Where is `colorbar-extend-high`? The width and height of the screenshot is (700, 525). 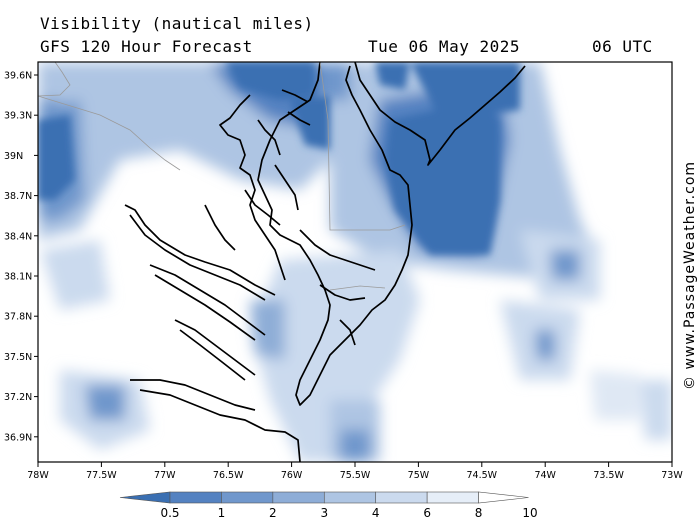
colorbar-extend-high is located at coordinates (503, 497).